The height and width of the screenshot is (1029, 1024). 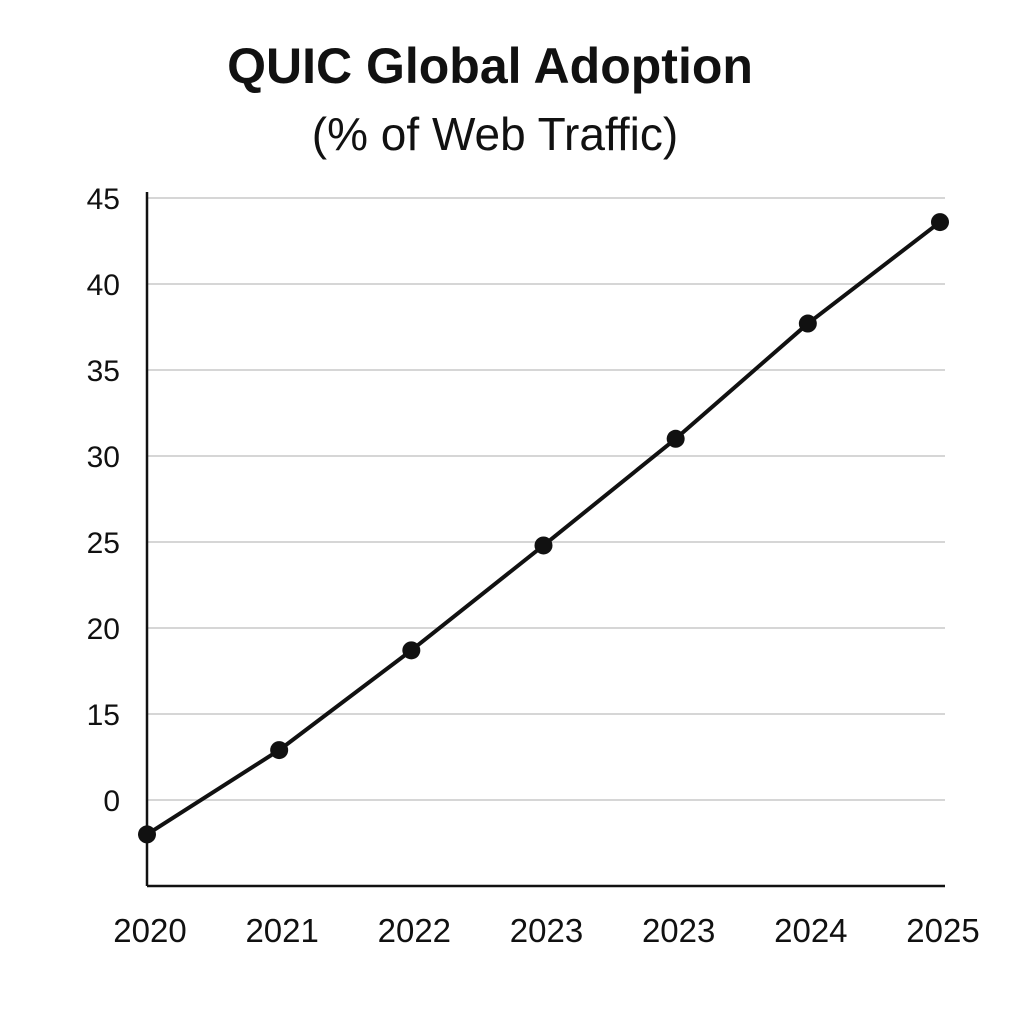 What do you see at coordinates (103, 715) in the screenshot?
I see `y-tick-label: 15` at bounding box center [103, 715].